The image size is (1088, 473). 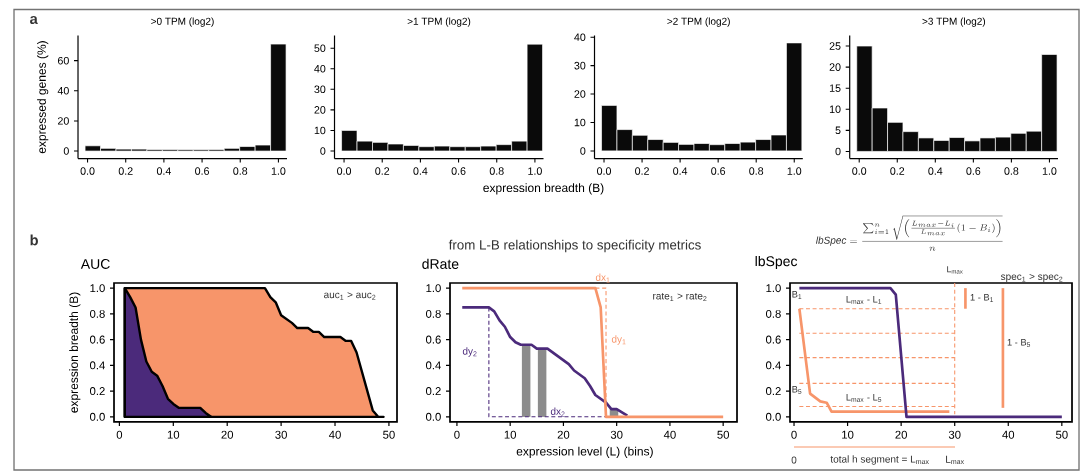 I want to click on annotation: B$_{1}$, so click(x=797, y=295).